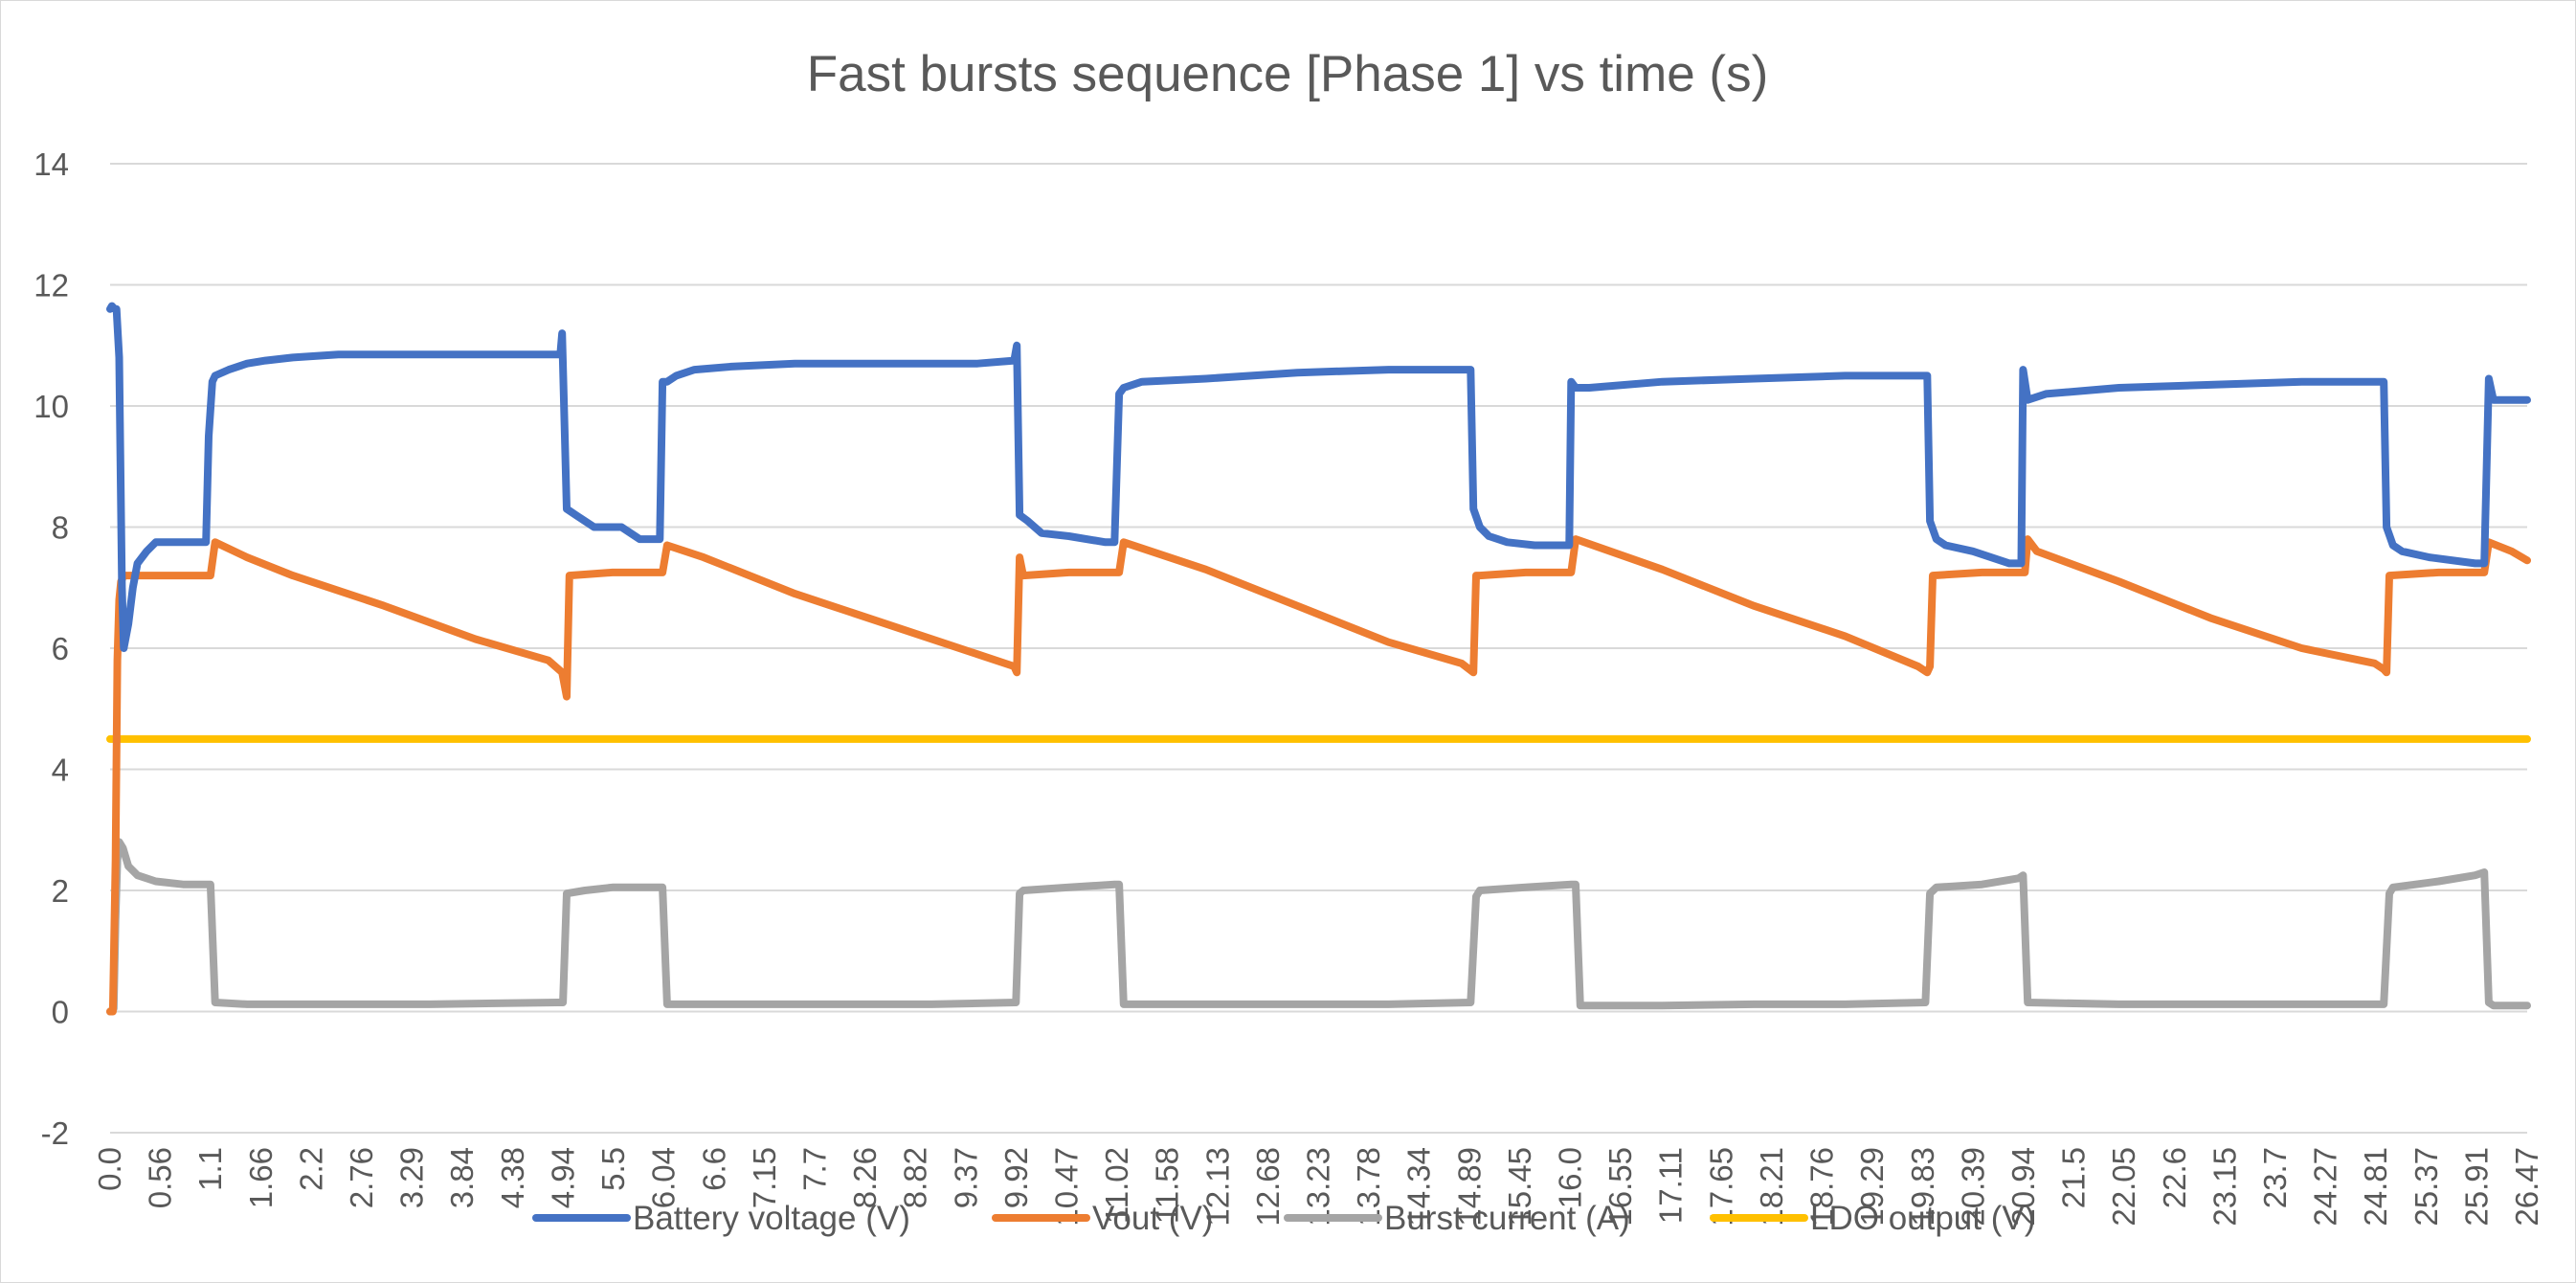 This screenshot has width=2576, height=1283. What do you see at coordinates (2476, 1187) in the screenshot?
I see `x-tick-label: 25.91` at bounding box center [2476, 1187].